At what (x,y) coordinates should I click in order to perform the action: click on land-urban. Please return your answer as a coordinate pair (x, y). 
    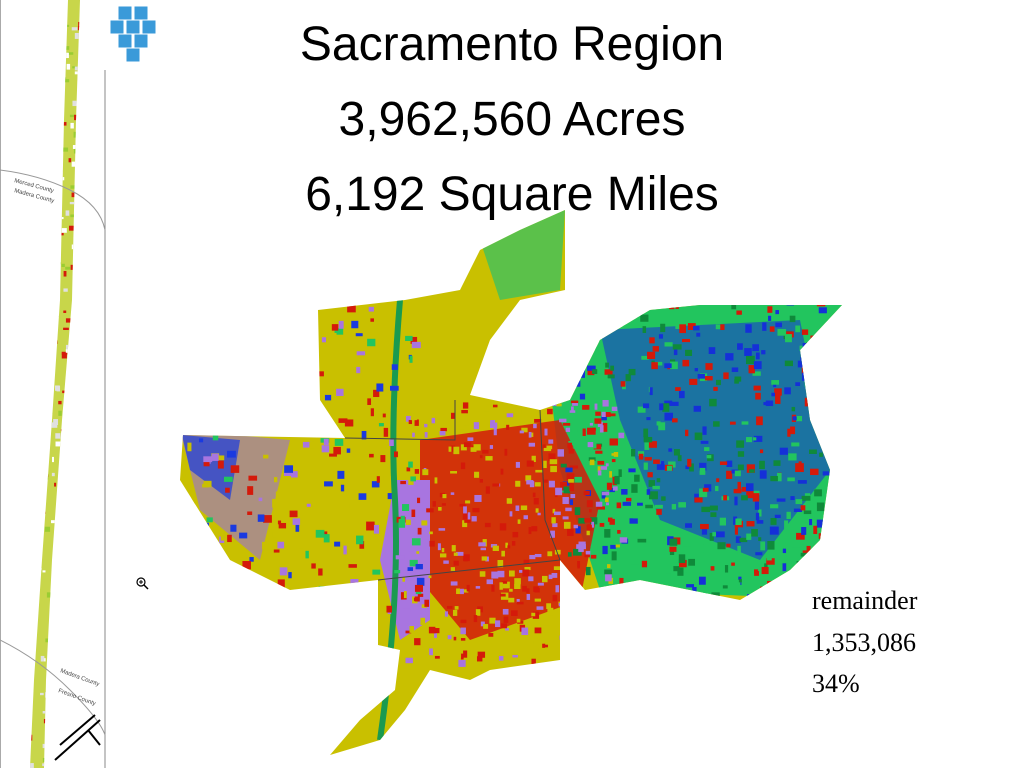
    Looking at the image, I should click on (510, 530).